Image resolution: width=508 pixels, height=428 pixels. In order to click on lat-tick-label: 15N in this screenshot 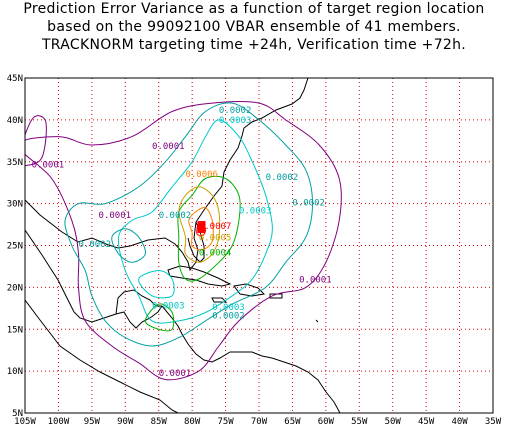, I will do `click(15, 330)`.